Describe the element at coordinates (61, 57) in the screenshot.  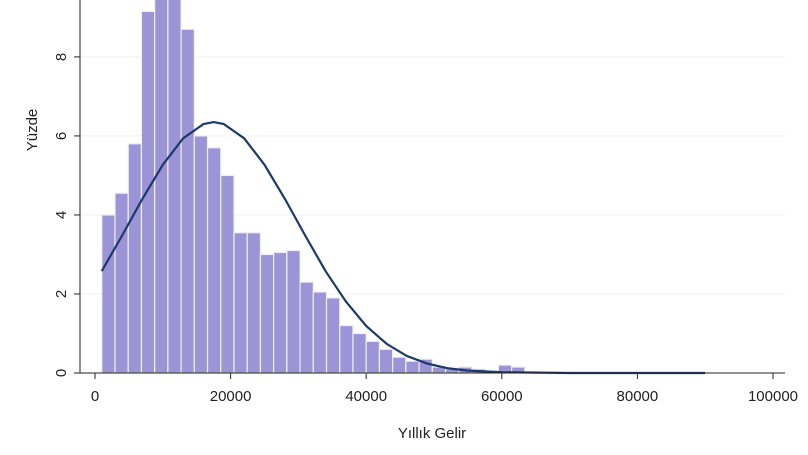
I see `y-tick-label: 8` at that location.